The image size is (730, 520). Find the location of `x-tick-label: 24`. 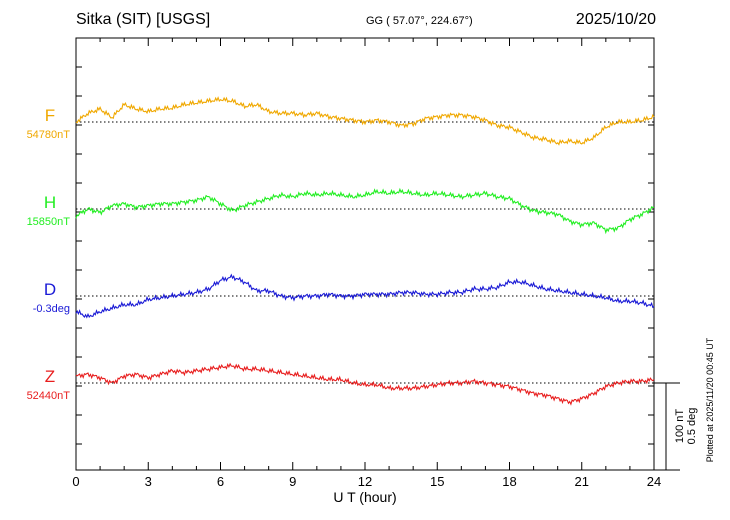

x-tick-label: 24 is located at coordinates (654, 481).